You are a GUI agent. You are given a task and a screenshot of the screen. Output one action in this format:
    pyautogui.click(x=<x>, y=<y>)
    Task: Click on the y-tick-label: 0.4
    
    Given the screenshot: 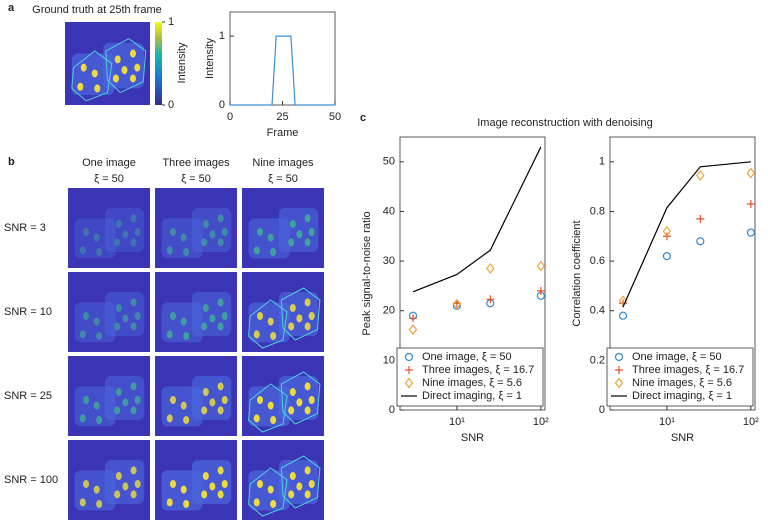 What is the action you would take?
    pyautogui.click(x=597, y=311)
    